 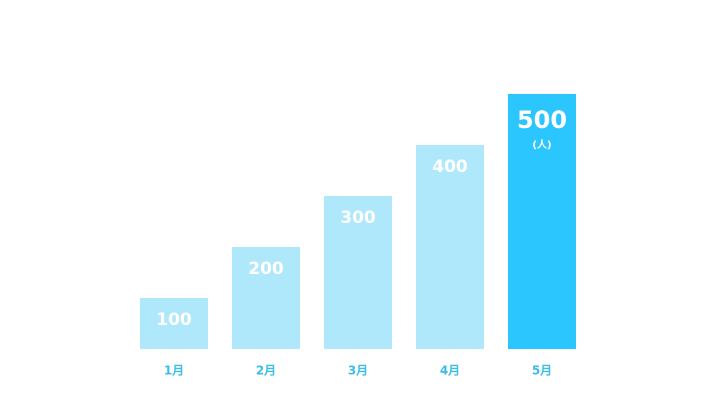 What do you see at coordinates (542, 371) in the screenshot?
I see `x-tick-label: 5月` at bounding box center [542, 371].